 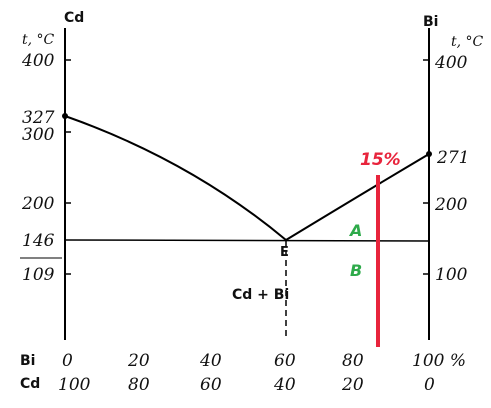 I want to click on bi-tick-60: 60, so click(x=285, y=361).